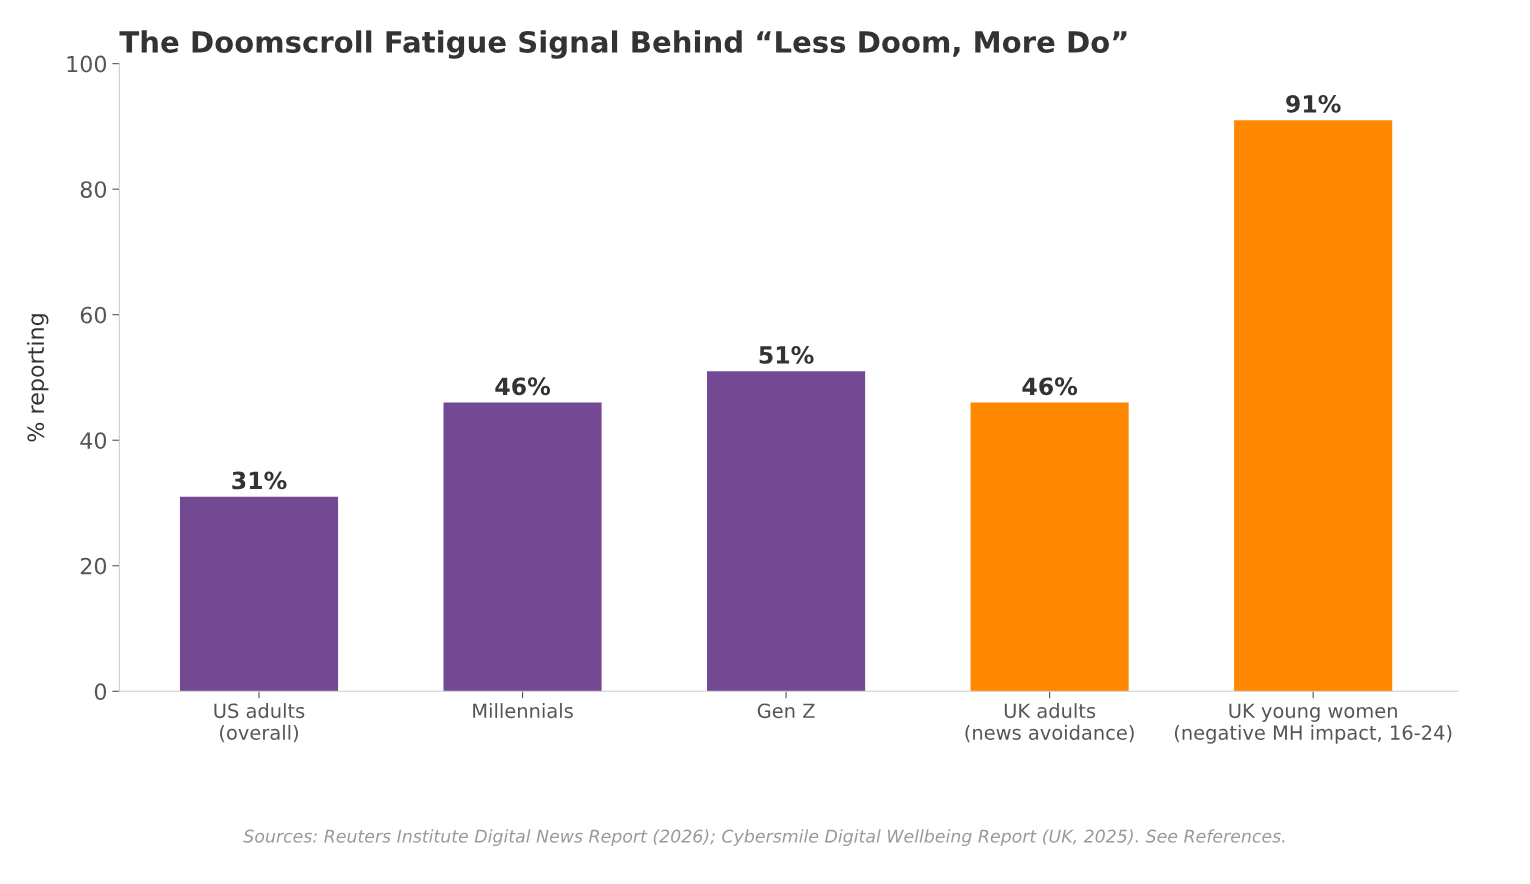 The width and height of the screenshot is (1530, 884). Describe the element at coordinates (786, 354) in the screenshot. I see `data-label: 51%` at that location.